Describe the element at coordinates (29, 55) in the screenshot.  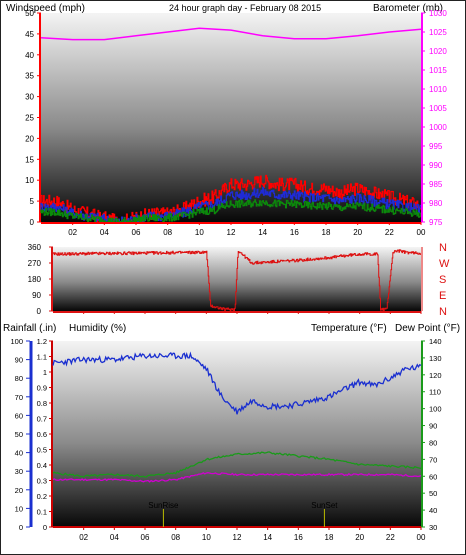
I see `wind-tick-label: 40` at that location.